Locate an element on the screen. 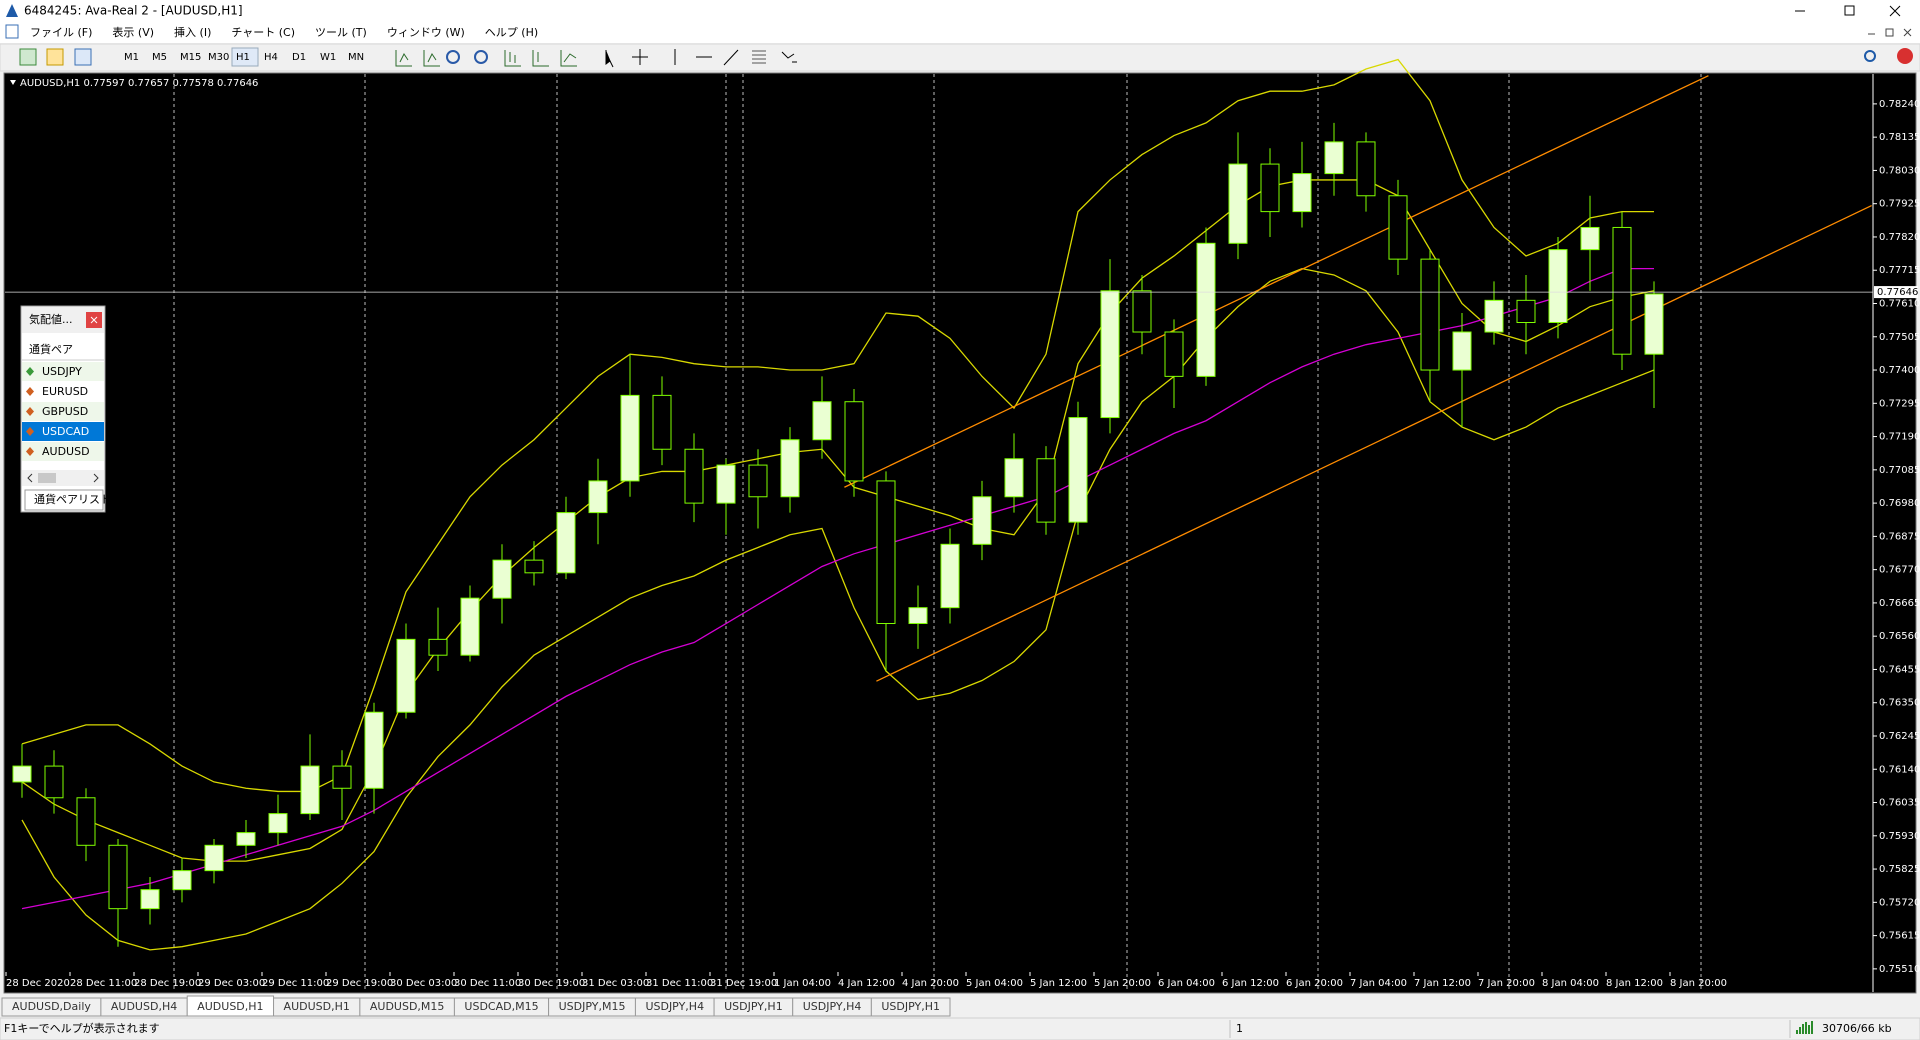 Image resolution: width=1920 pixels, height=1040 pixels. close-glyph is located at coordinates (94, 320).